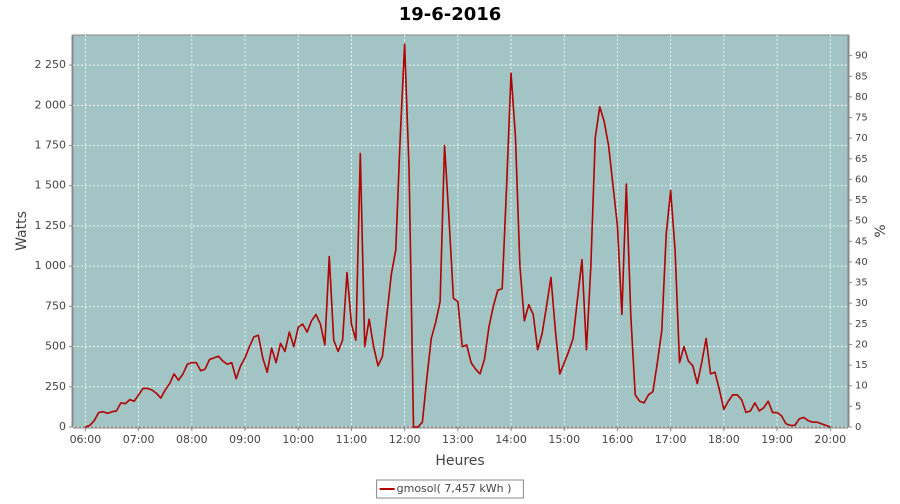 The height and width of the screenshot is (504, 900). I want to click on x-tick-label: 11:00, so click(352, 439).